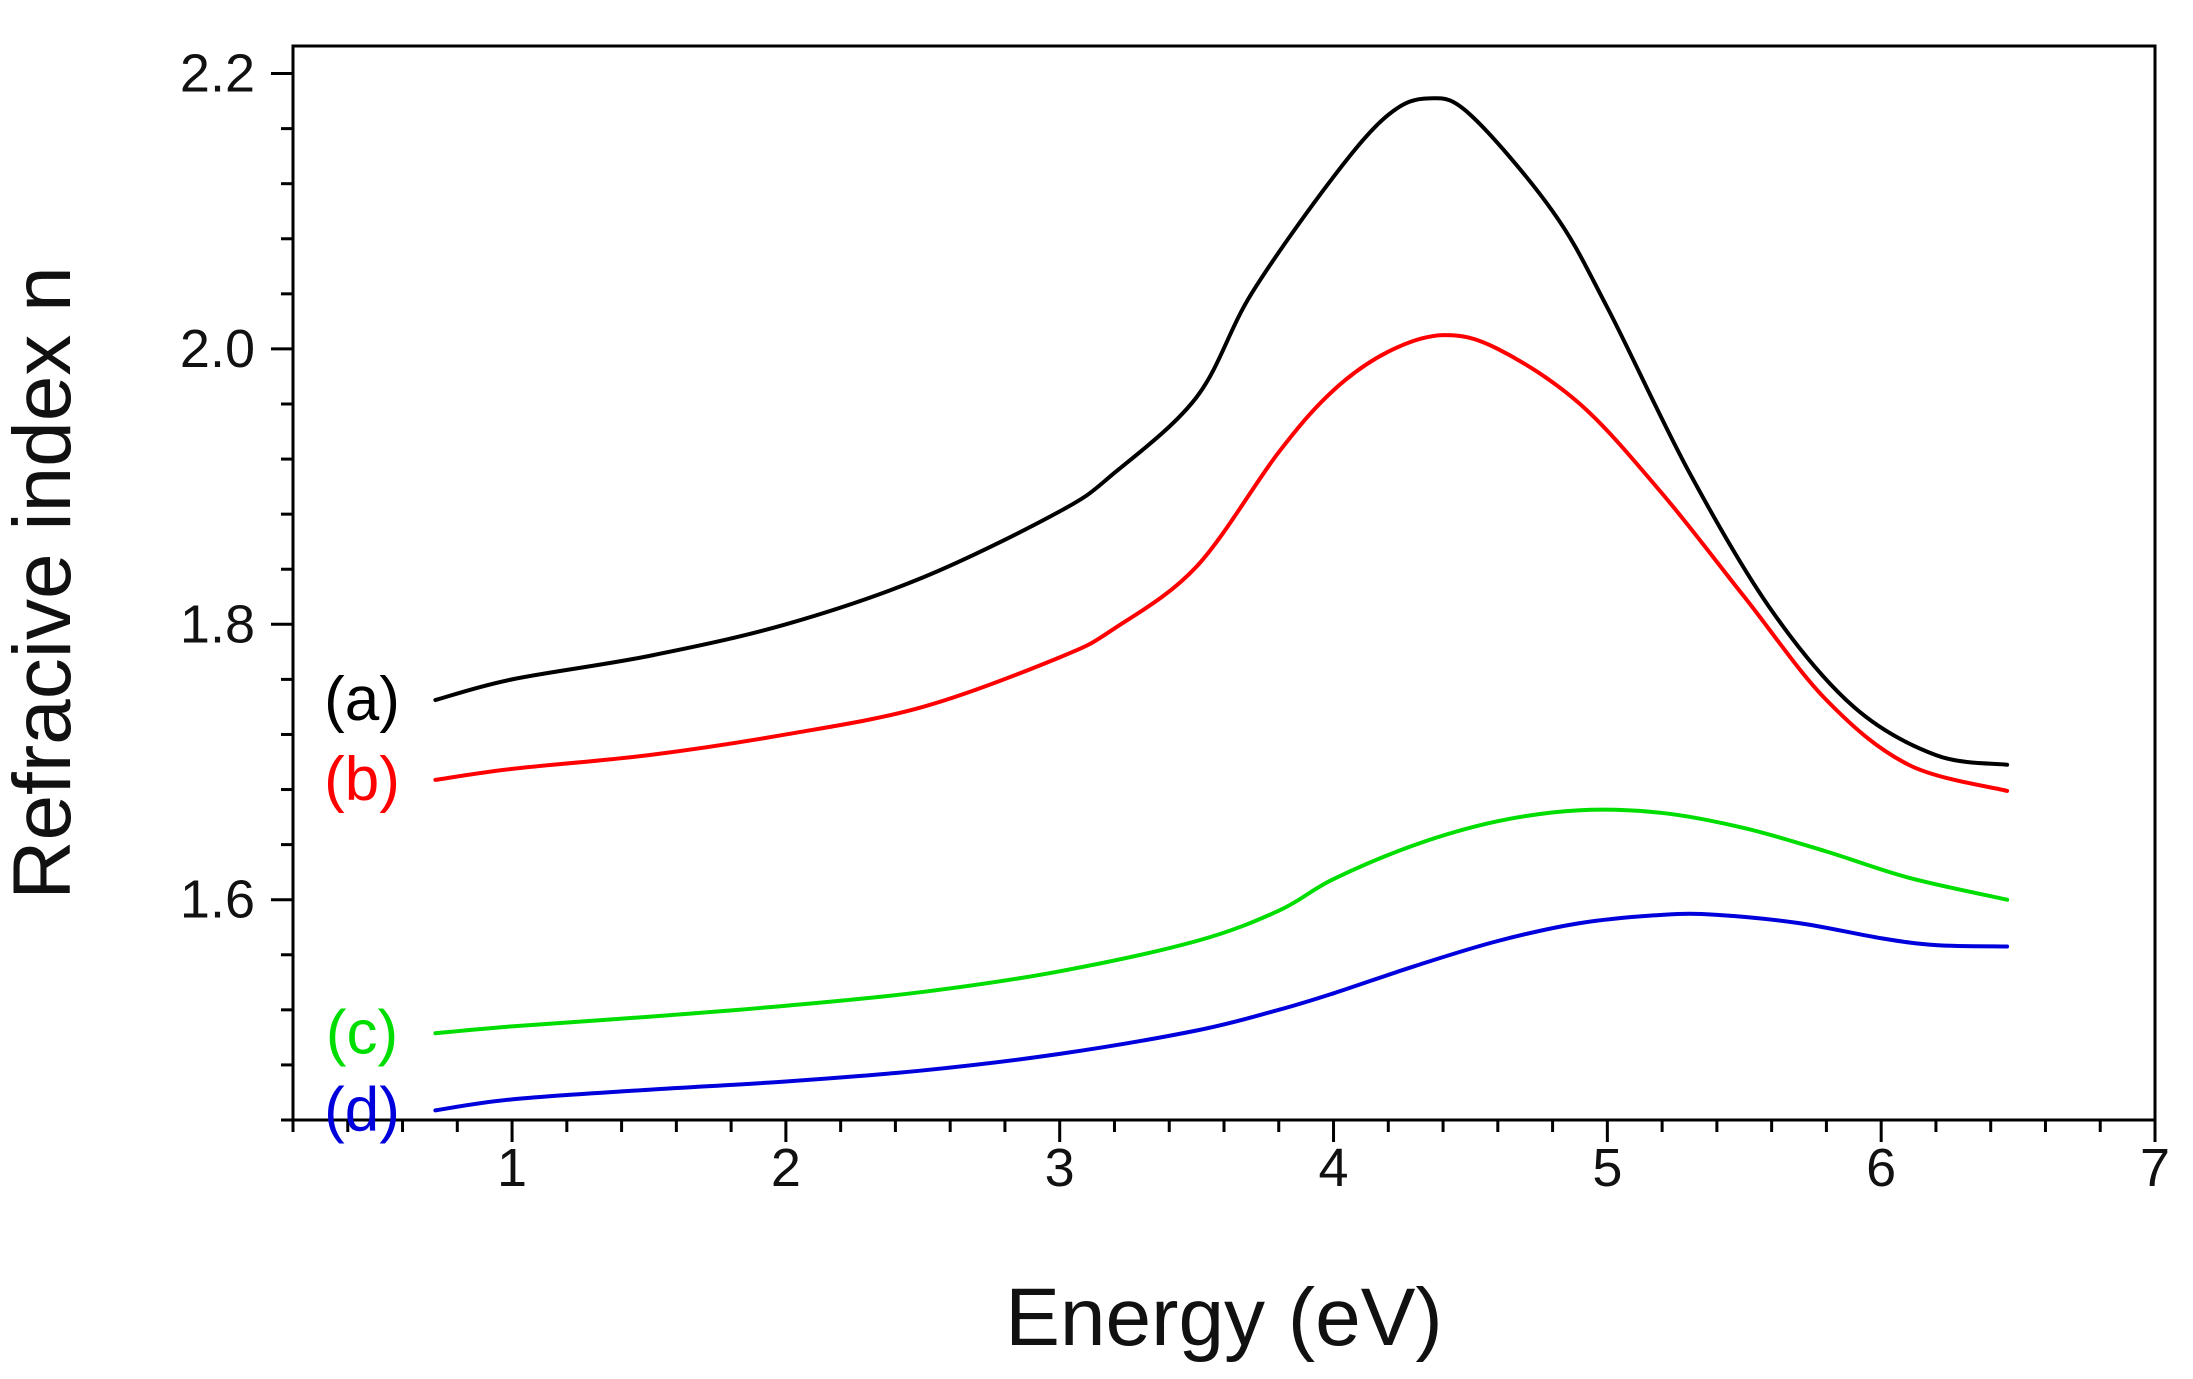  What do you see at coordinates (362, 1109) in the screenshot?
I see `series-label-d: (d)` at bounding box center [362, 1109].